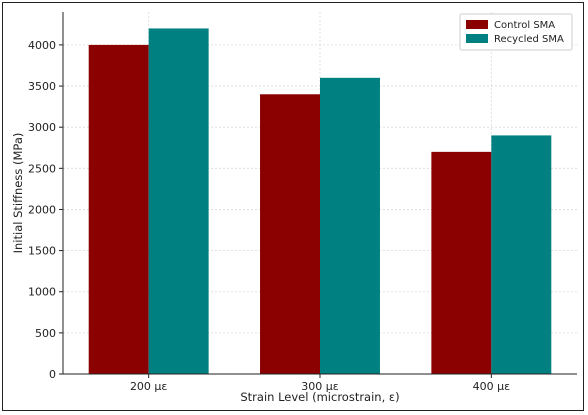 The image size is (588, 415). What do you see at coordinates (42, 45) in the screenshot?
I see `y-tick-label: 4000` at bounding box center [42, 45].